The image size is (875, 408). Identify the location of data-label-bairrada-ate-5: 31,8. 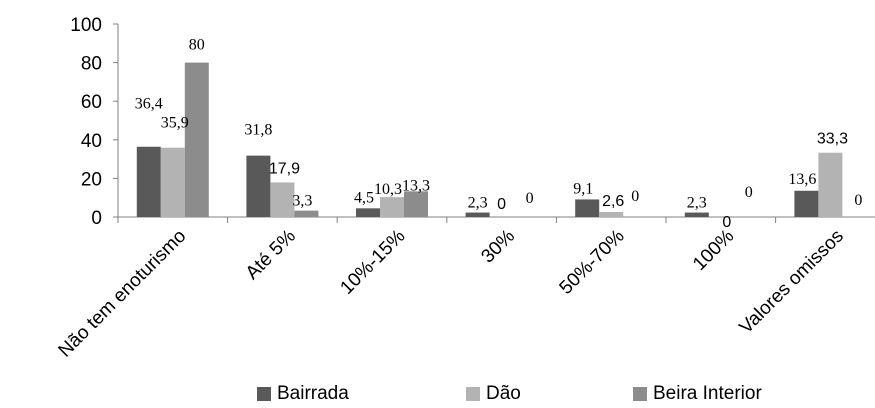
(258, 130).